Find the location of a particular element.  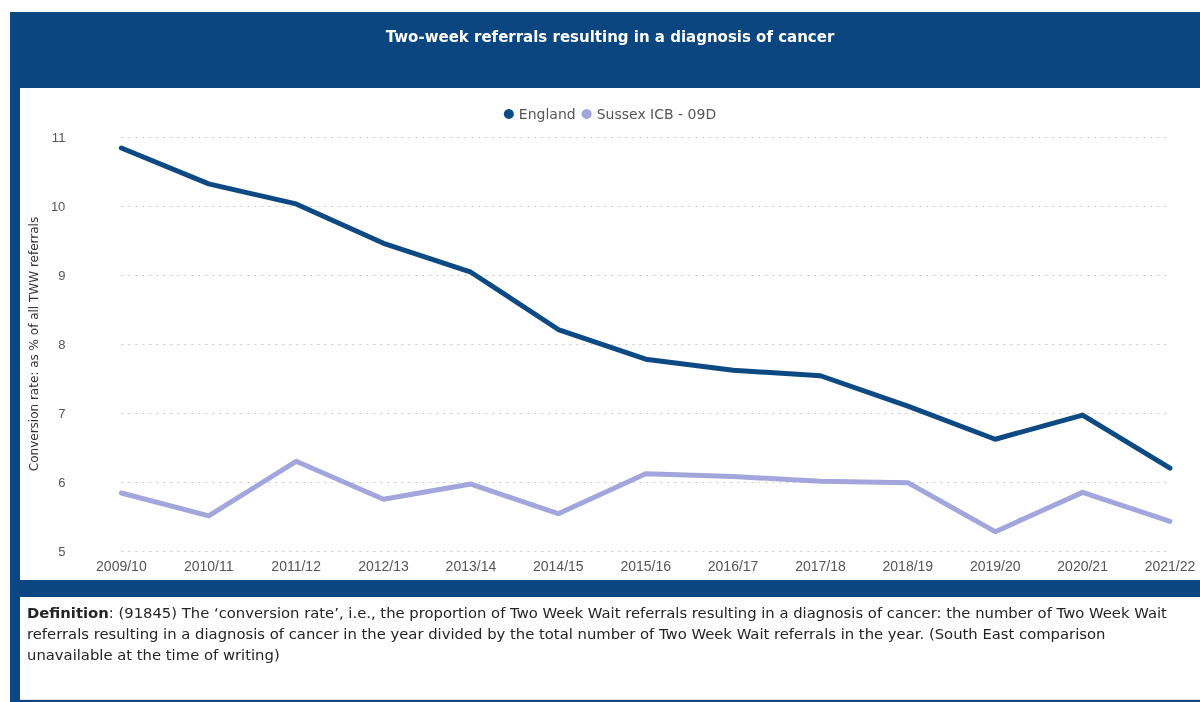

legend-label: England is located at coordinates (547, 114).